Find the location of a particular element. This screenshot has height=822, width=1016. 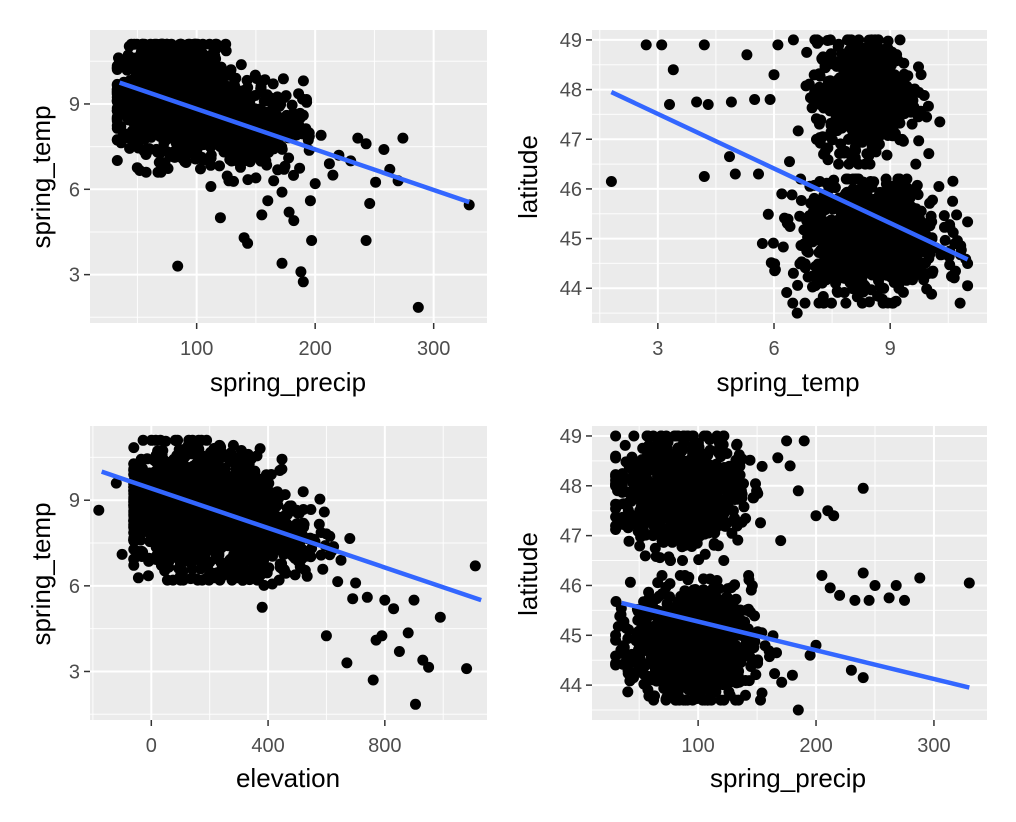

x-tick-label: 100 is located at coordinates (196, 349).